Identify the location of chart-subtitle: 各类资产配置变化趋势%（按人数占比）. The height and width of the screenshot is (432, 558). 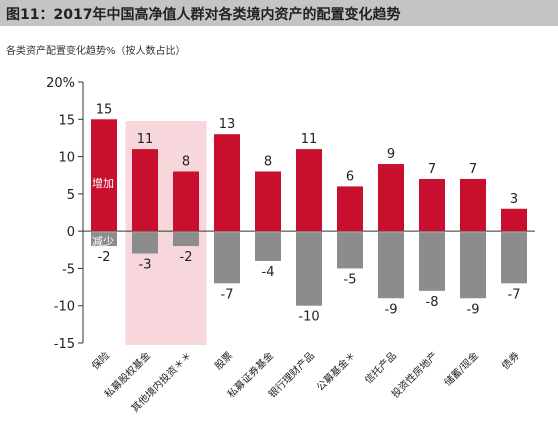
(96, 51).